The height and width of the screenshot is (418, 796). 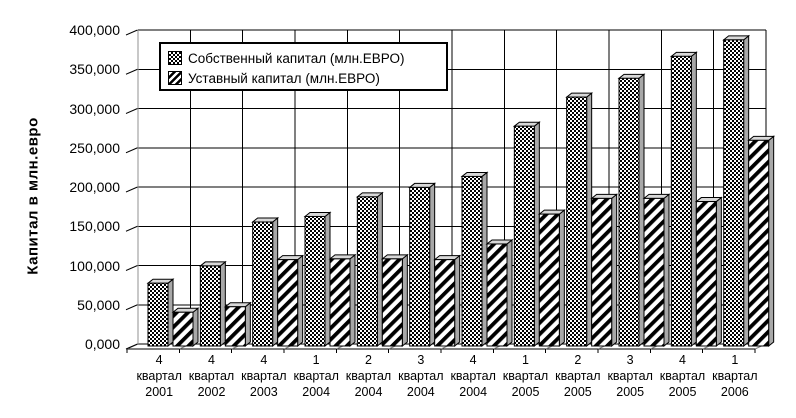 What do you see at coordinates (175, 58) in the screenshot?
I see `checker-pattern-swatch-icon` at bounding box center [175, 58].